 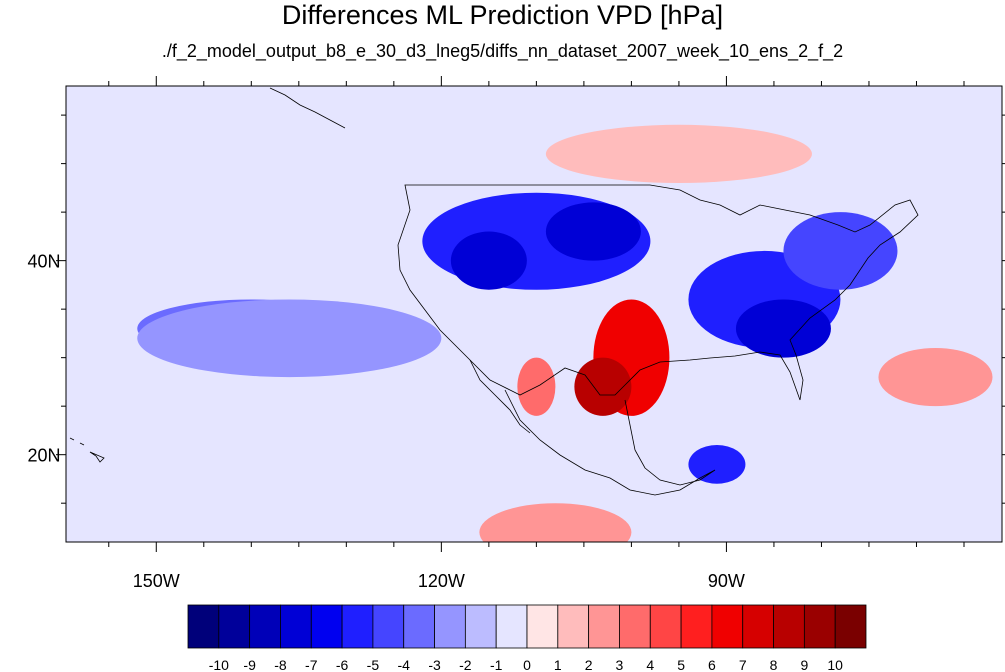 What do you see at coordinates (280, 664) in the screenshot?
I see `colorbar-label: -8` at bounding box center [280, 664].